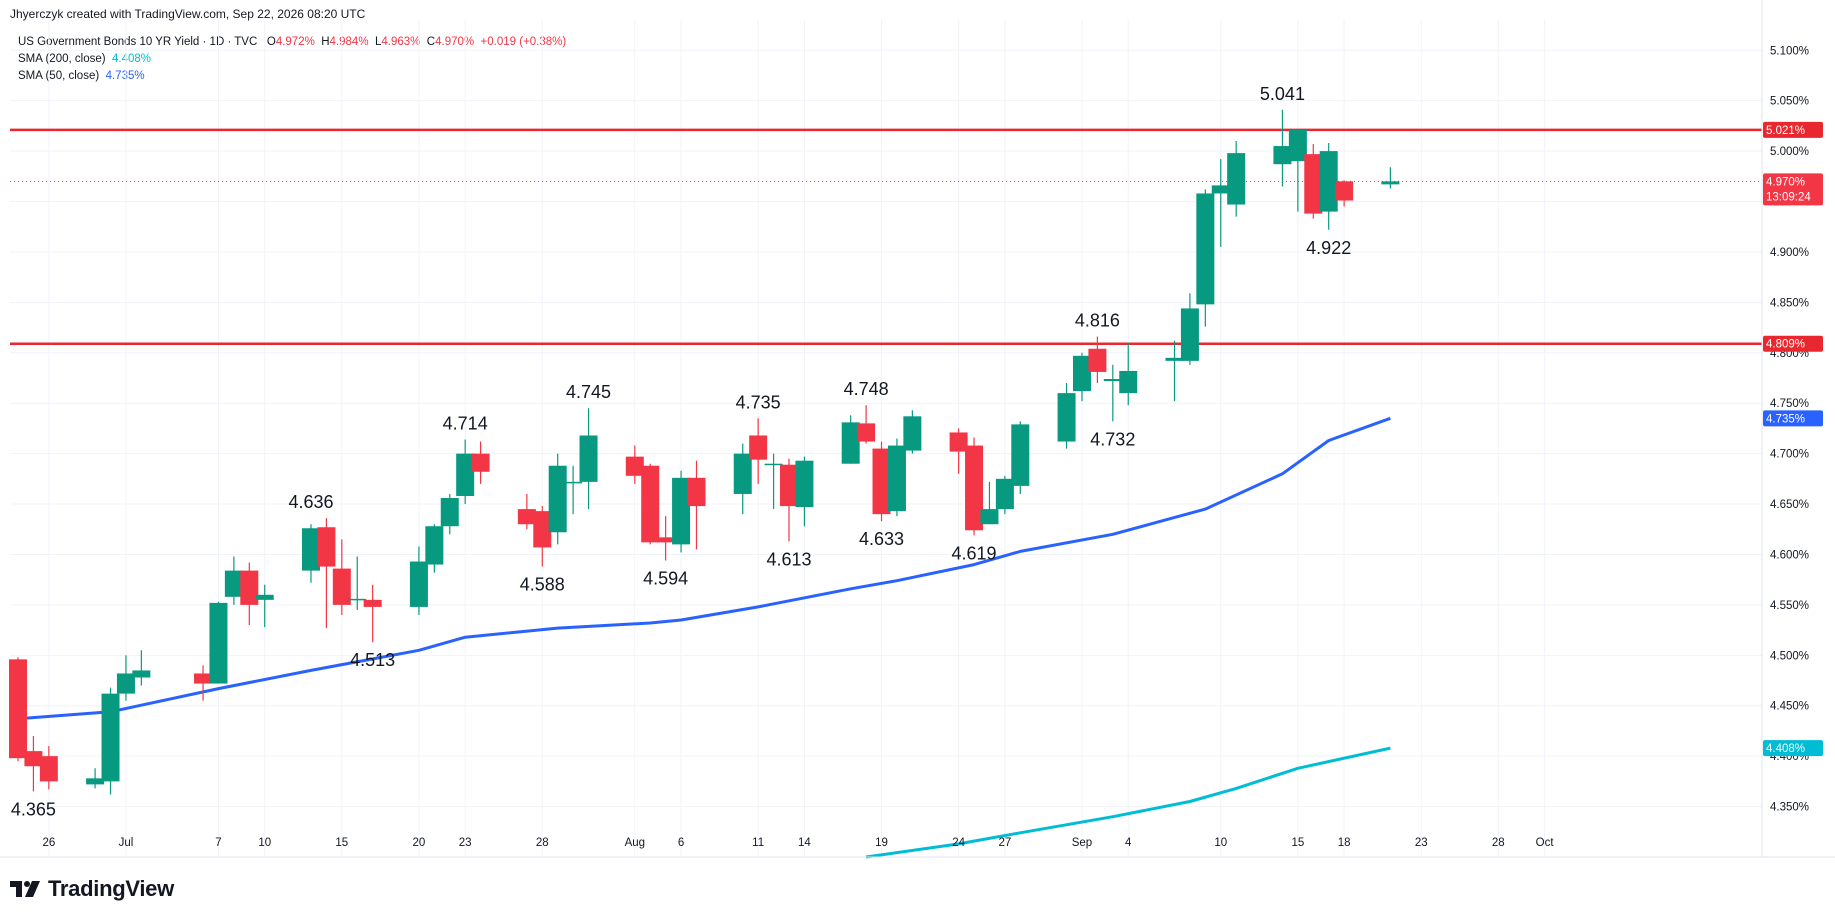 This screenshot has height=917, width=1835. I want to click on level-badge: 4.809%, so click(1785, 345).